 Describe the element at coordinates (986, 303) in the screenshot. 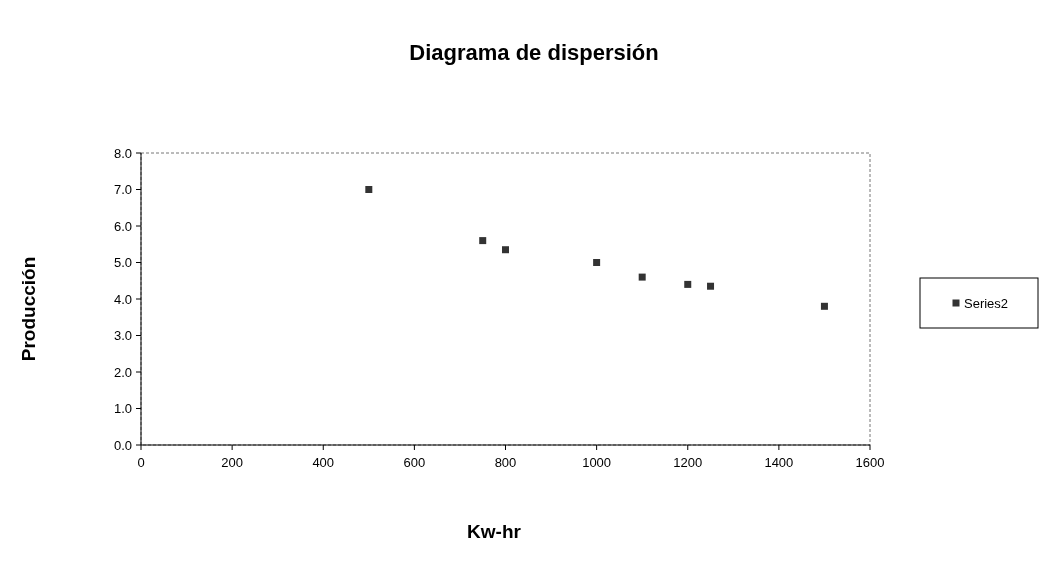

I see `legend-label: Series2` at that location.